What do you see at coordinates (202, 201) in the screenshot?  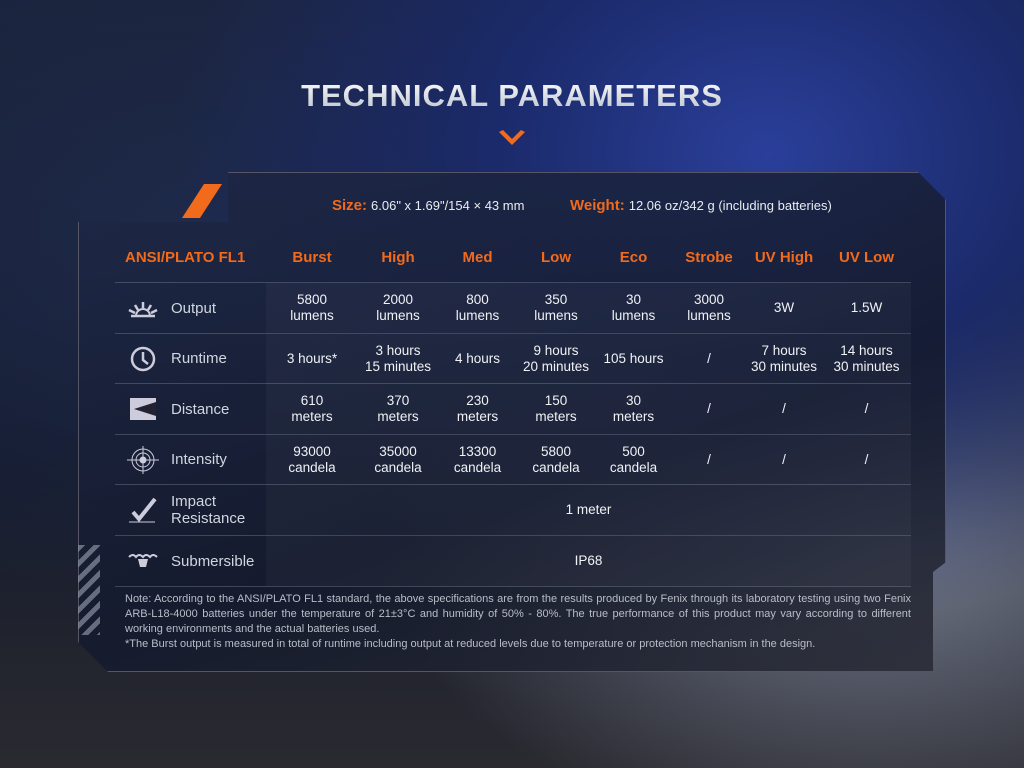 I see `decorative-tab` at bounding box center [202, 201].